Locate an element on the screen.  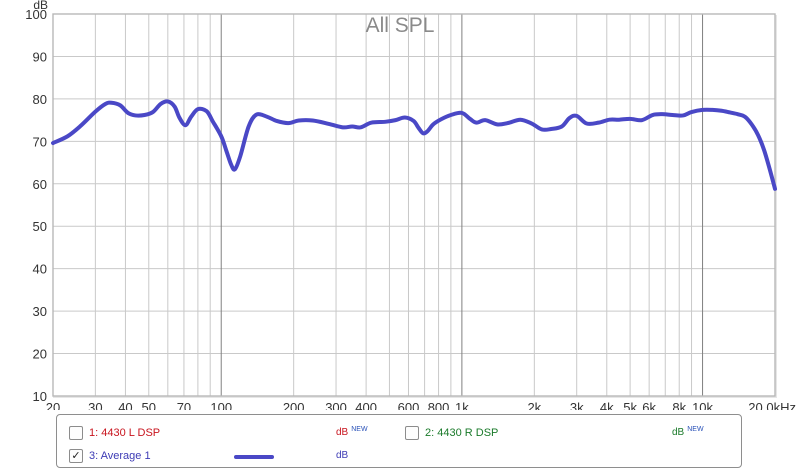
legend-unit-text-1: dB is located at coordinates (342, 432).